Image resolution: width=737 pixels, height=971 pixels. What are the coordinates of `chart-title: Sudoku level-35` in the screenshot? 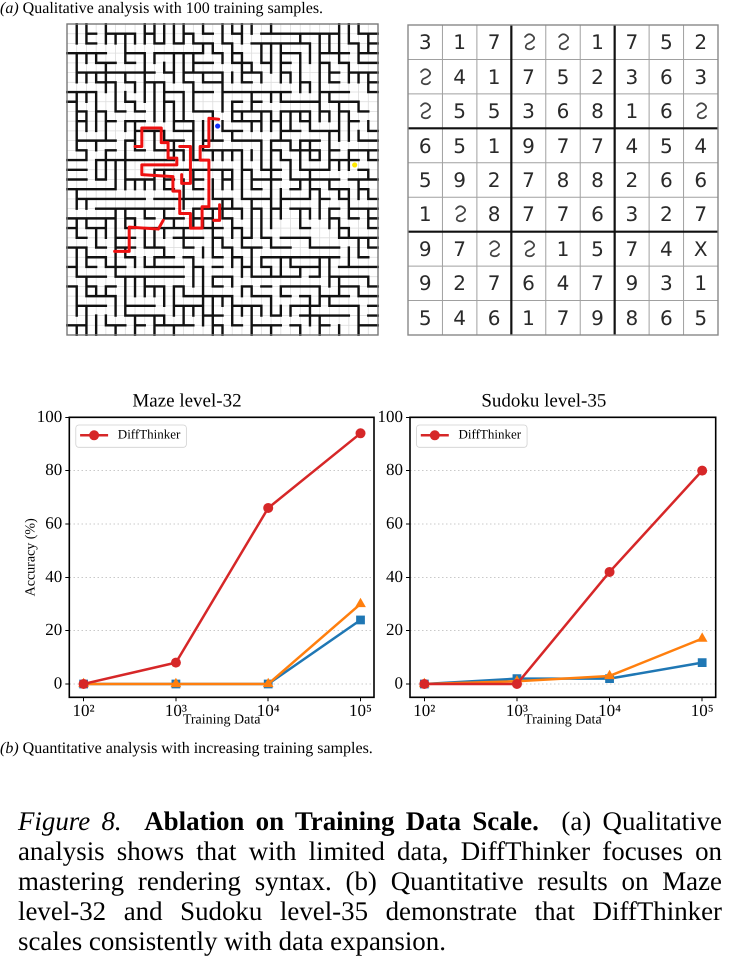 It's located at (543, 401).